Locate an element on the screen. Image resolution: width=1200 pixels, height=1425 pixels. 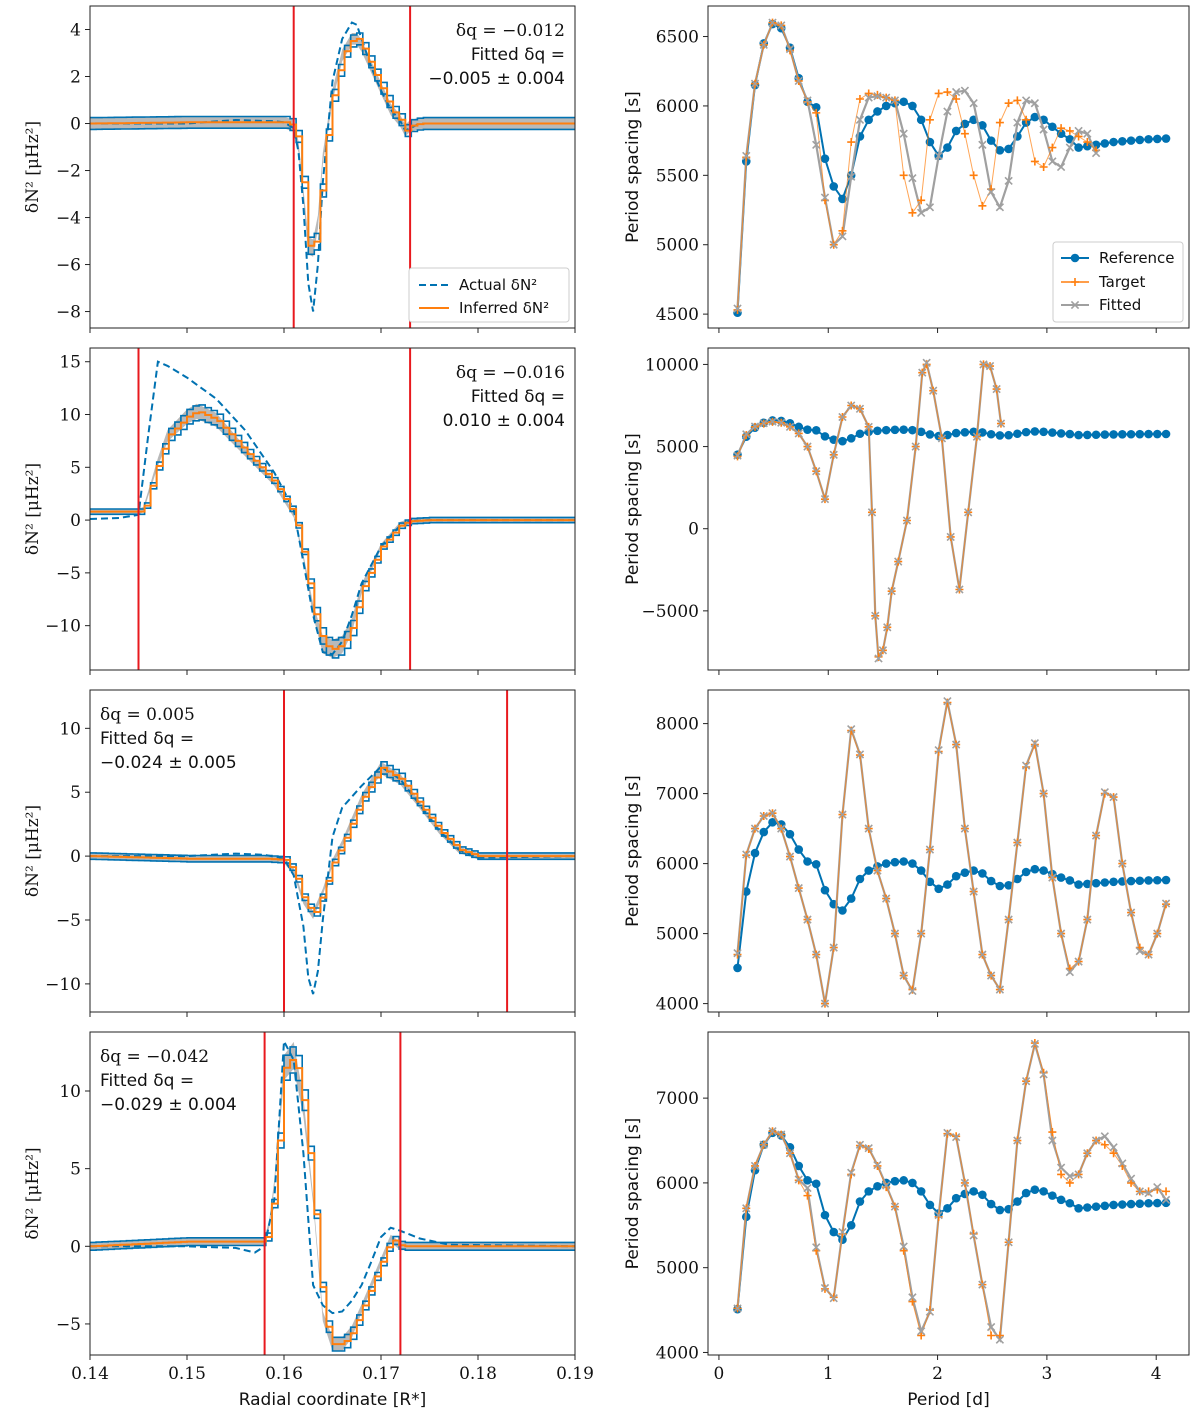
y-tick-label: 6000 is located at coordinates (677, 1184).